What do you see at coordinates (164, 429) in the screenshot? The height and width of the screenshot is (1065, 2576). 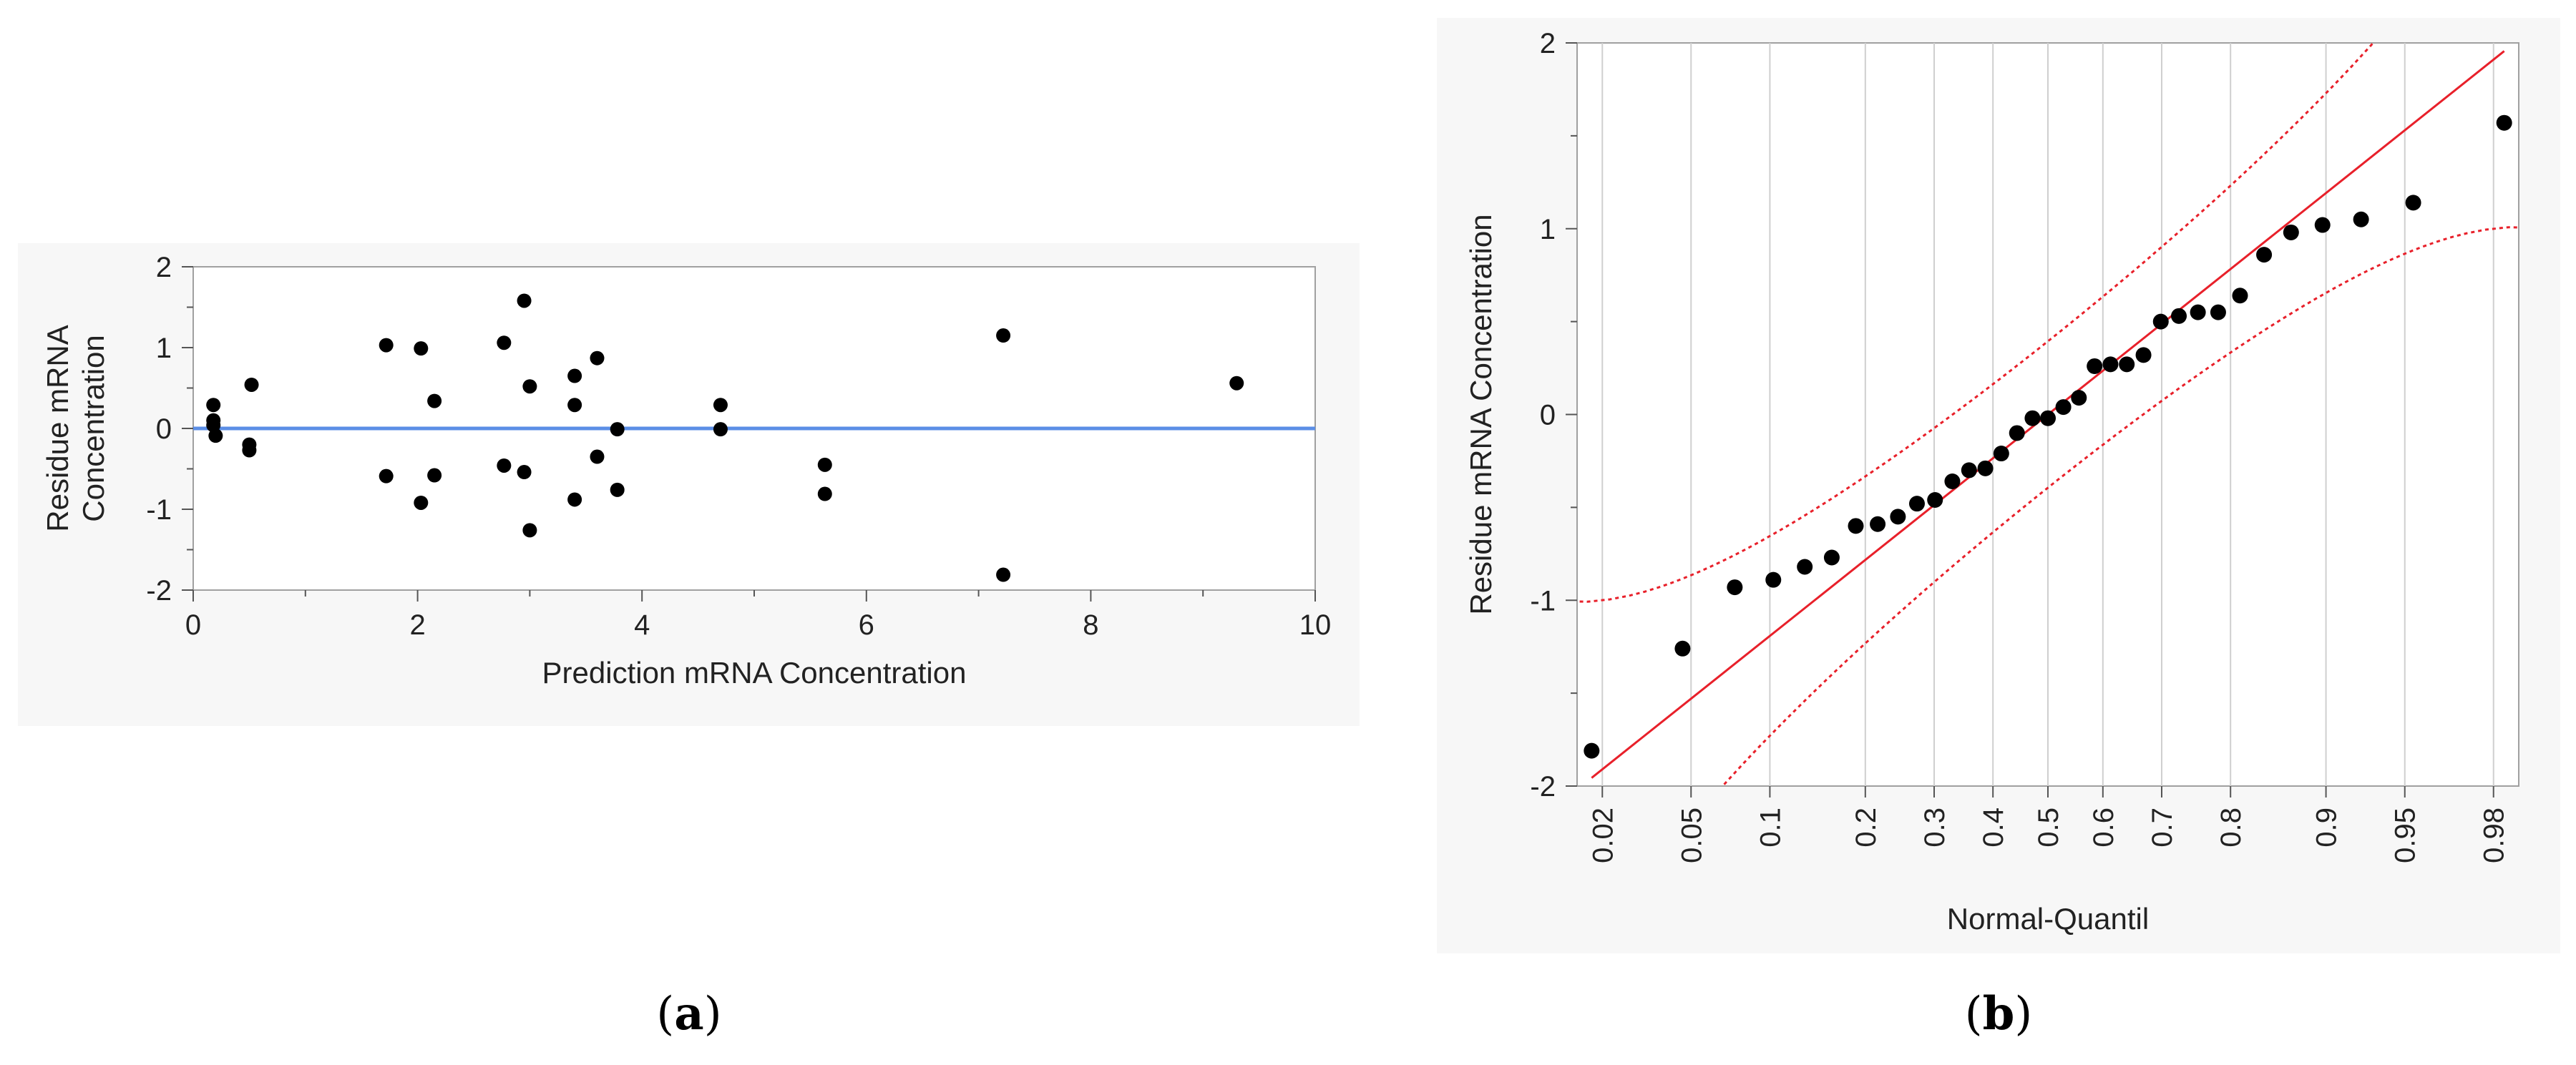 I see `y-tick-label: 0` at bounding box center [164, 429].